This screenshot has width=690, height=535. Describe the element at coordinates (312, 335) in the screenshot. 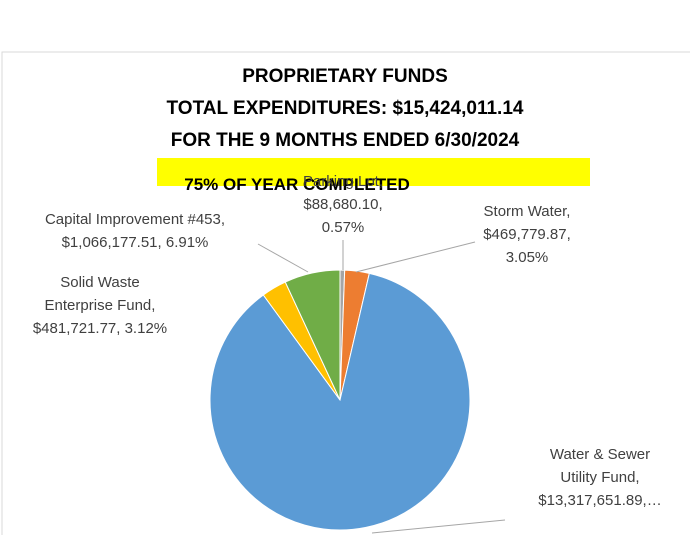

I see `pie-slice` at that location.